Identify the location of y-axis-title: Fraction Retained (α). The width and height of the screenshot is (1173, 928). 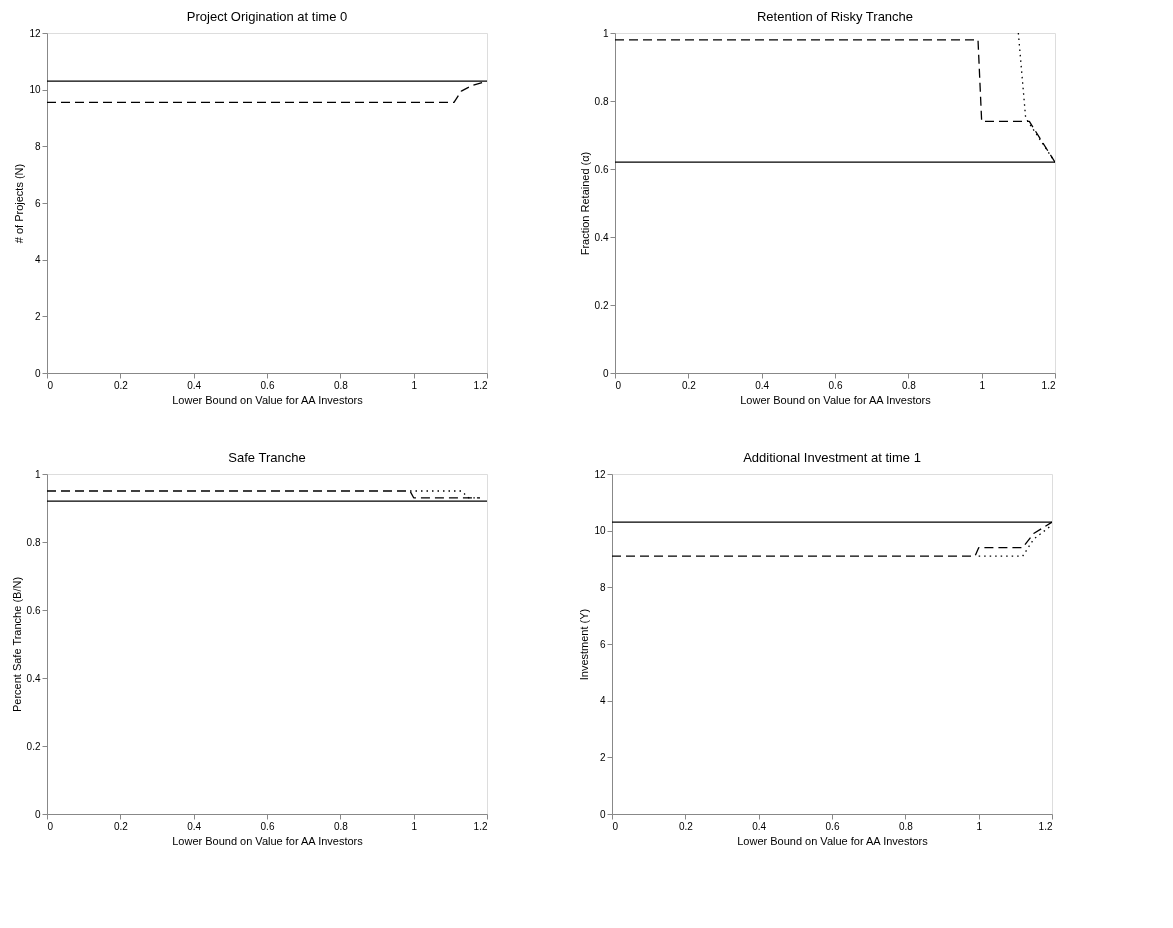
(584, 203).